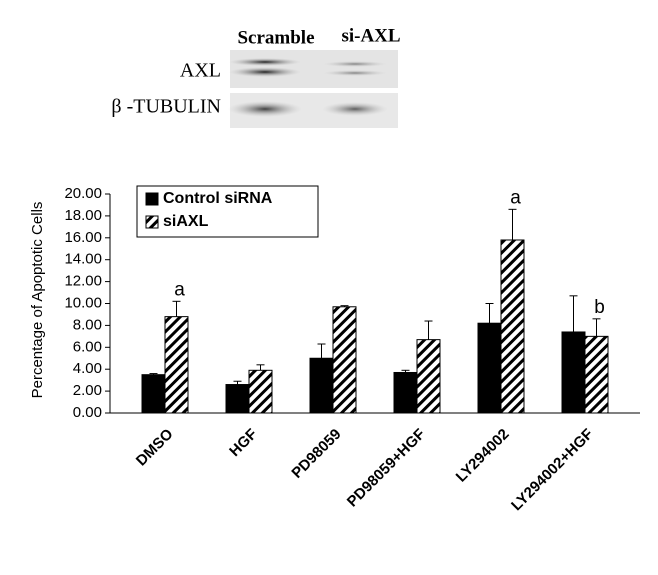 The image size is (658, 575). What do you see at coordinates (186, 221) in the screenshot?
I see `legend-label: siAXL` at bounding box center [186, 221].